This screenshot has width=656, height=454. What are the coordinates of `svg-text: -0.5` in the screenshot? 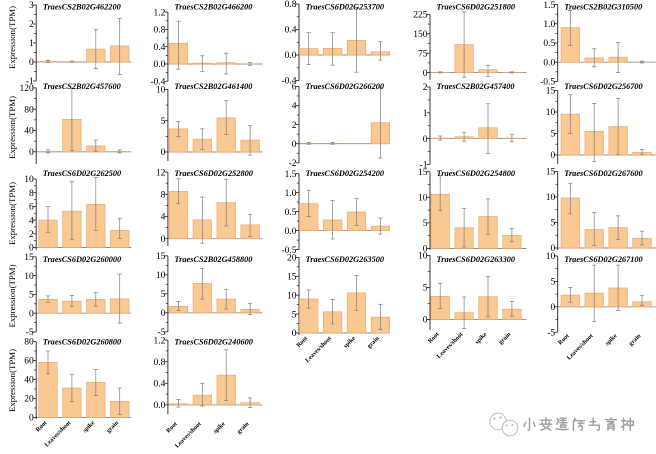 It's located at (547, 83).